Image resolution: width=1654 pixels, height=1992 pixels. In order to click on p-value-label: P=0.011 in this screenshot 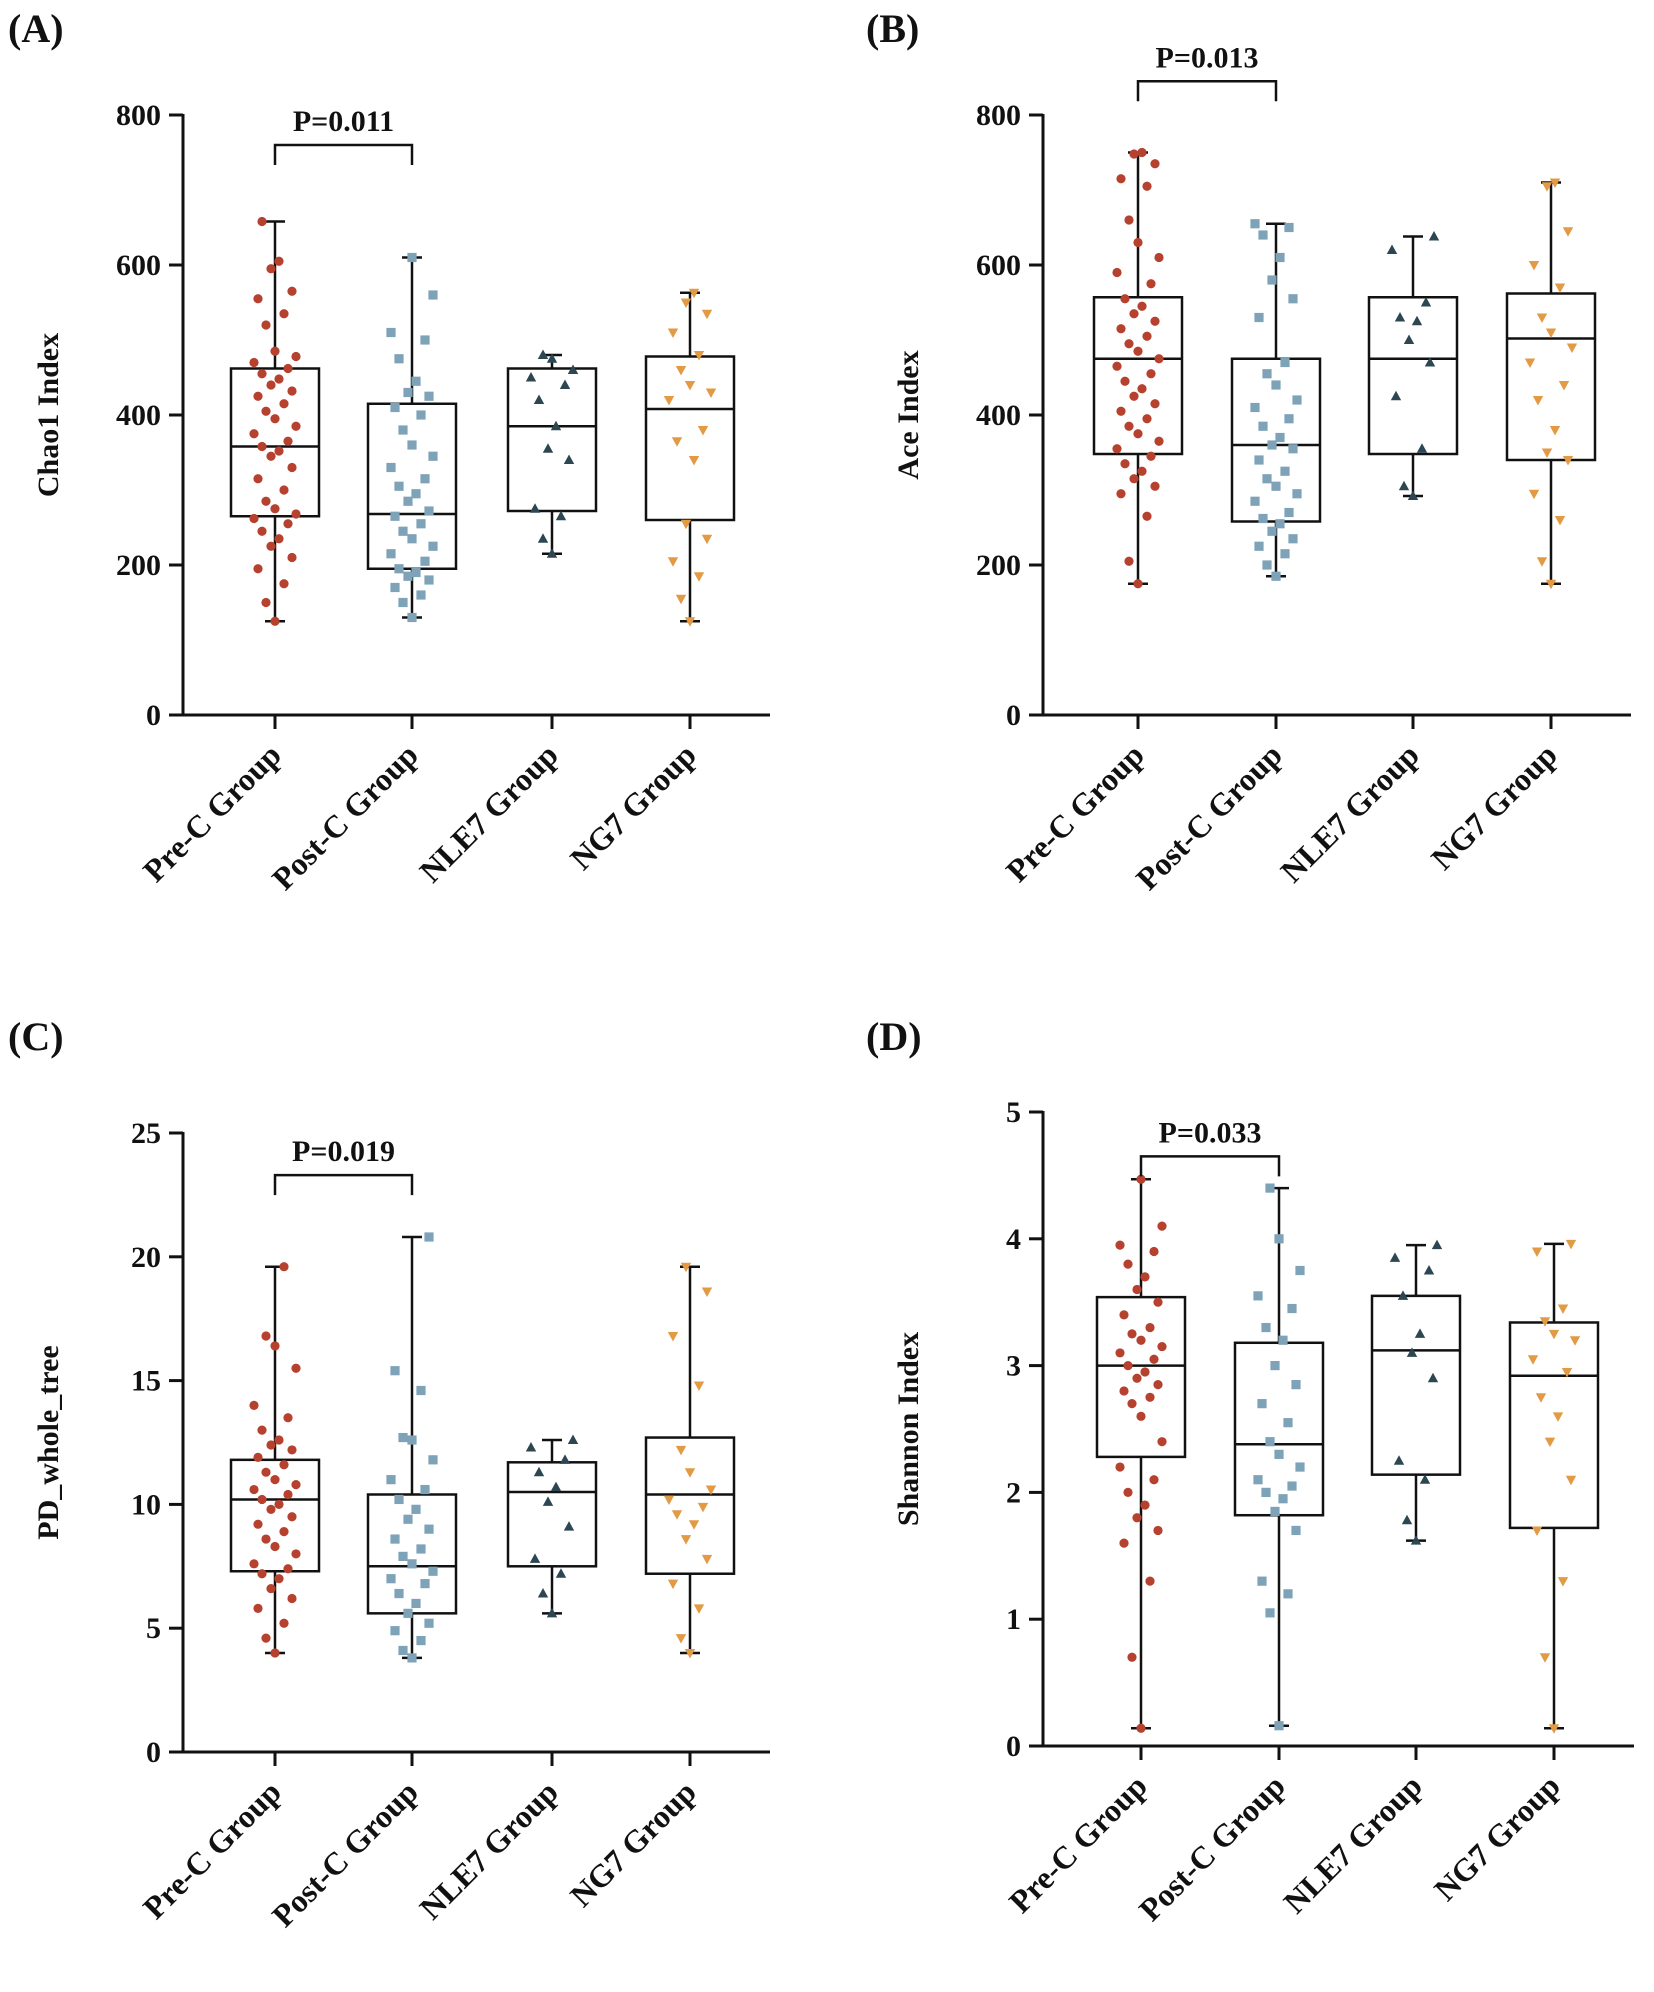, I will do `click(343, 121)`.